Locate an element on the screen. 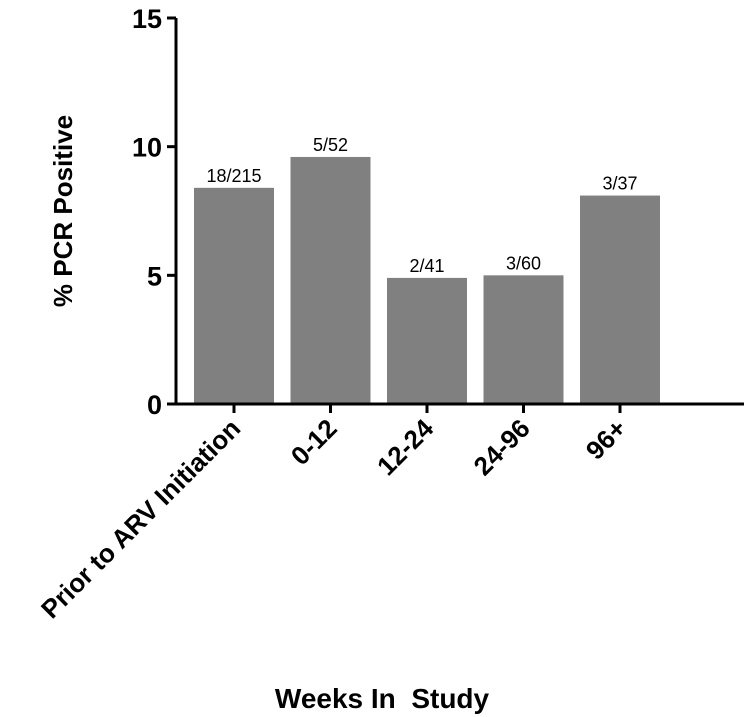 This screenshot has width=745, height=717. bar-data-label: 5/52 is located at coordinates (330, 145).